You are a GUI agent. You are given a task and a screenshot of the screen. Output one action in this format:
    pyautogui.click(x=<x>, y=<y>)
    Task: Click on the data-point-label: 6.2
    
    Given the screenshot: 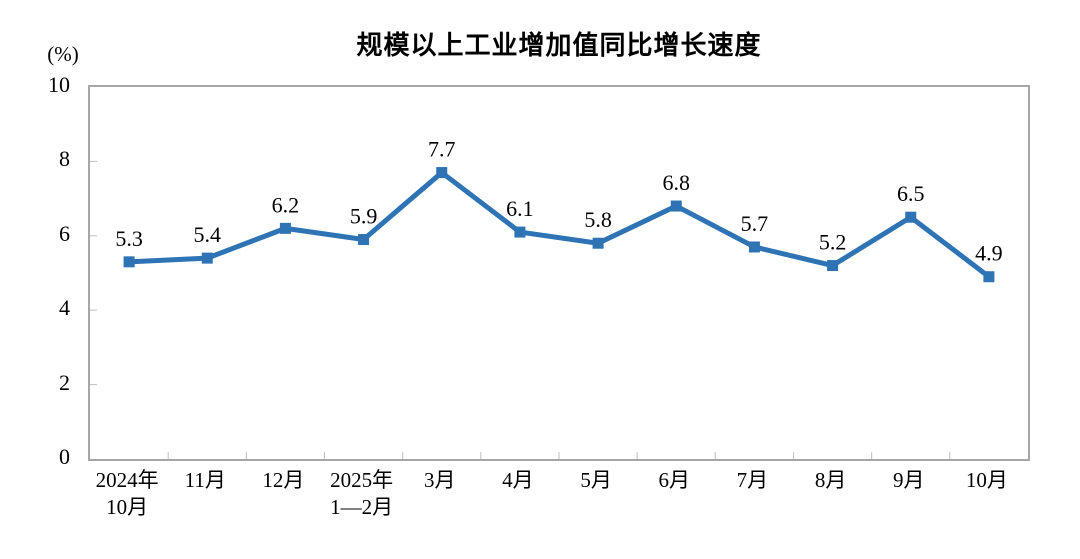 What is the action you would take?
    pyautogui.click(x=286, y=204)
    